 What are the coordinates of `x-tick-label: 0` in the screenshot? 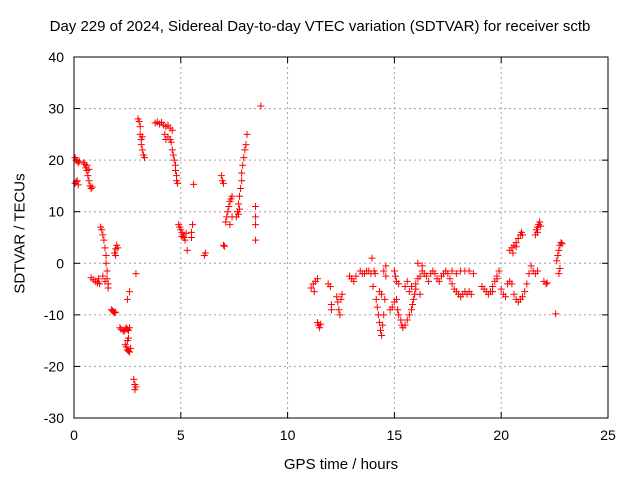 It's located at (74, 435).